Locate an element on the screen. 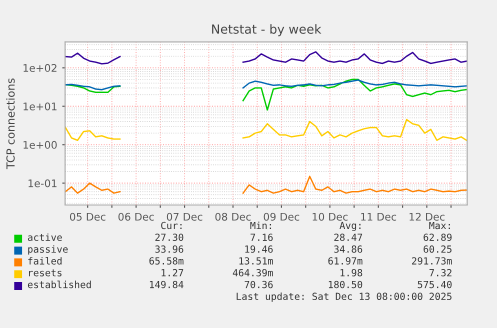 Image resolution: width=497 pixels, height=328 pixels. text: 1.98 is located at coordinates (351, 272).